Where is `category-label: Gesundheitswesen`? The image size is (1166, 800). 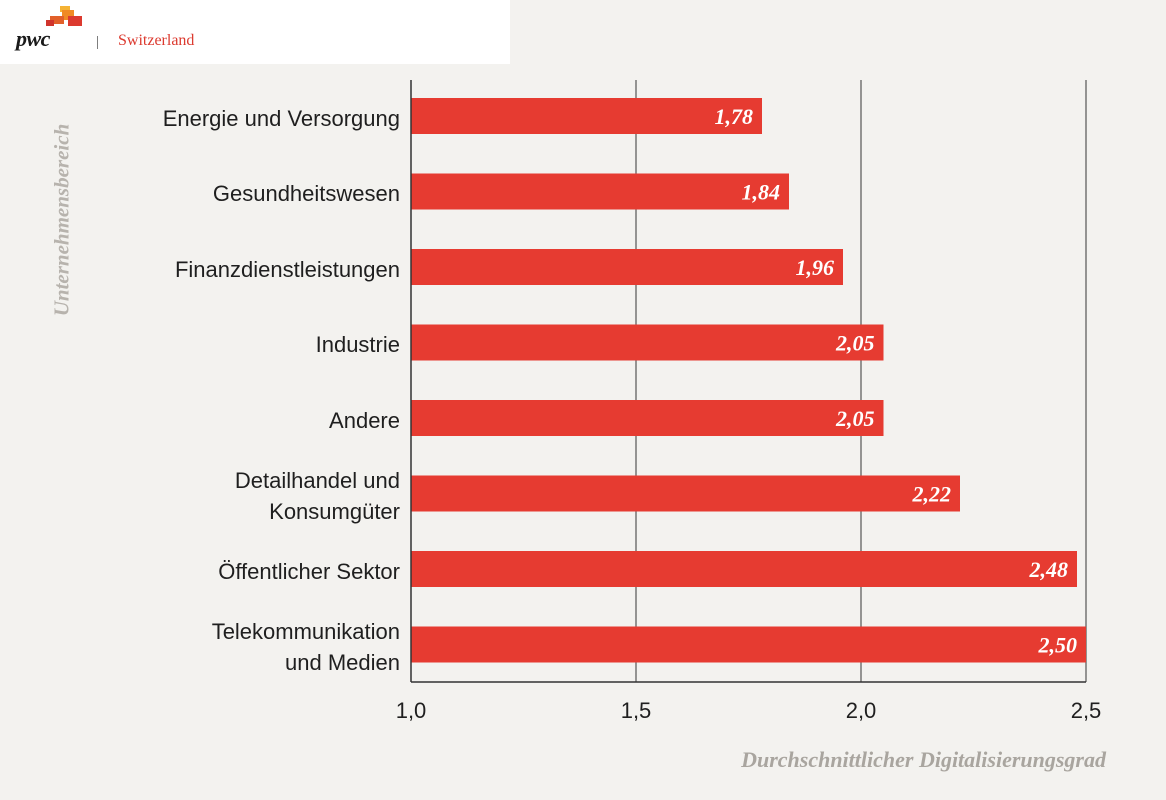
category-label: Gesundheitswesen is located at coordinates (306, 193).